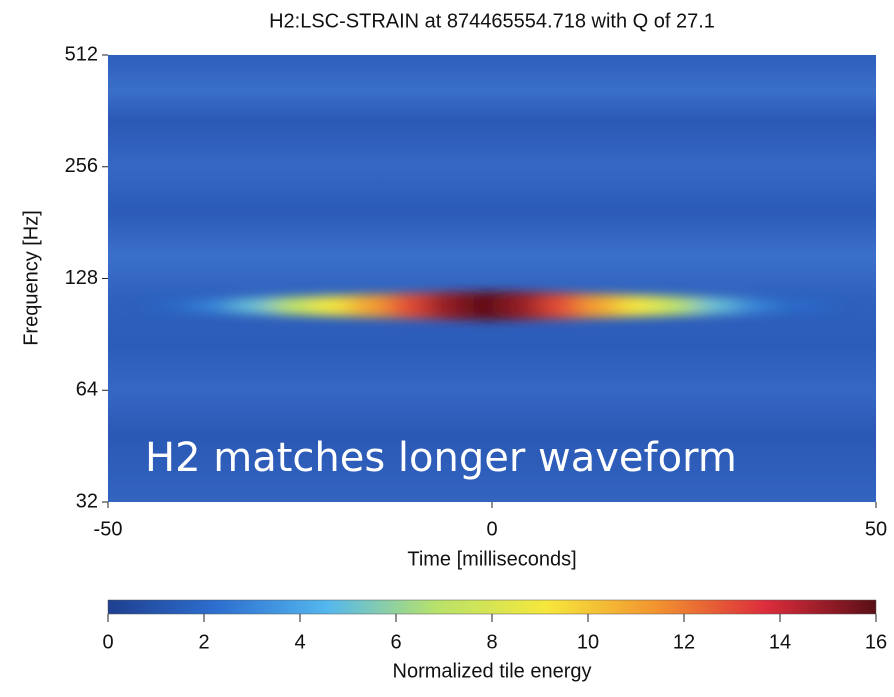 Image resolution: width=894 pixels, height=697 pixels. I want to click on colorbar-tick-label: 10, so click(588, 642).